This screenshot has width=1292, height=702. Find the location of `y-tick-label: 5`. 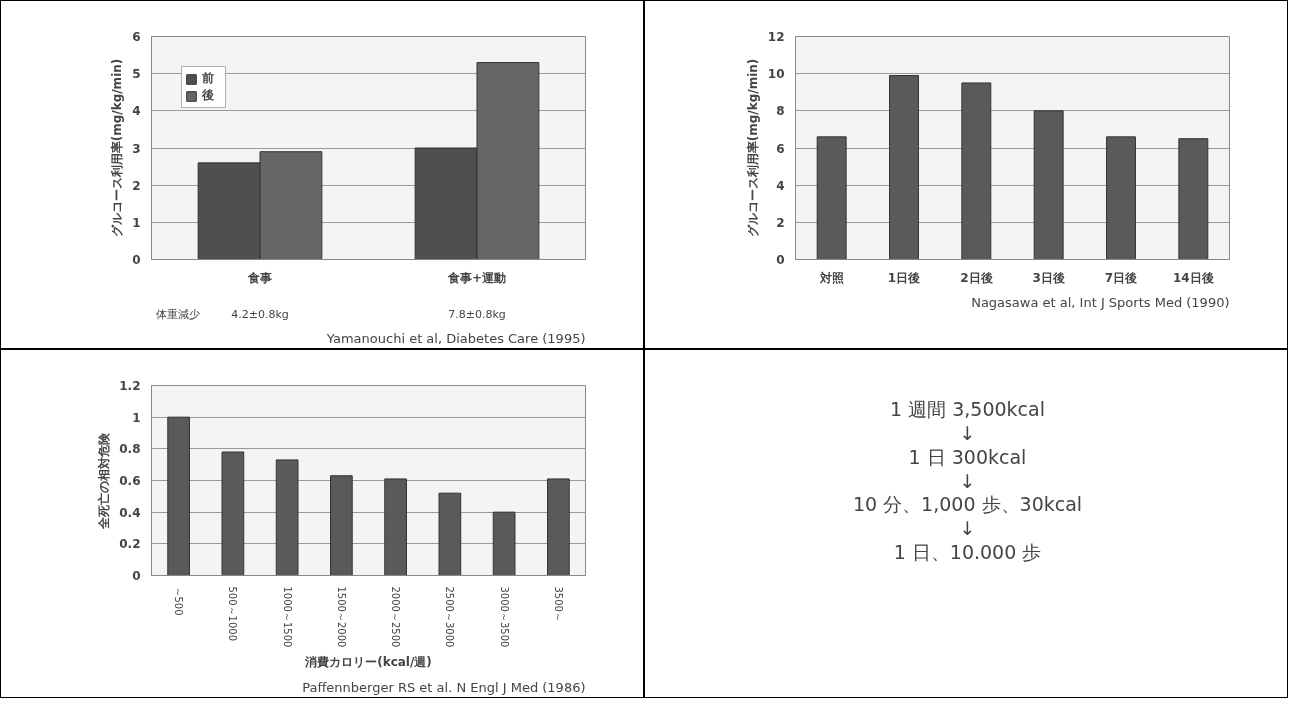

y-tick-label: 5 is located at coordinates (136, 74).